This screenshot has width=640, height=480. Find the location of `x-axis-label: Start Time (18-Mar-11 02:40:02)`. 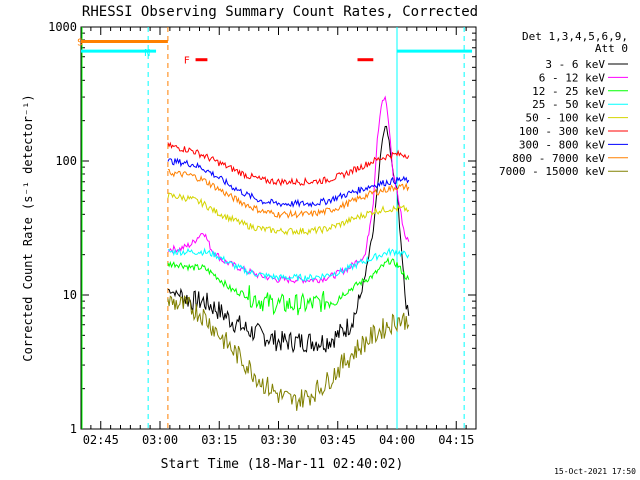

x-axis-label: Start Time (18-Mar-11 02:40:02) is located at coordinates (282, 464).